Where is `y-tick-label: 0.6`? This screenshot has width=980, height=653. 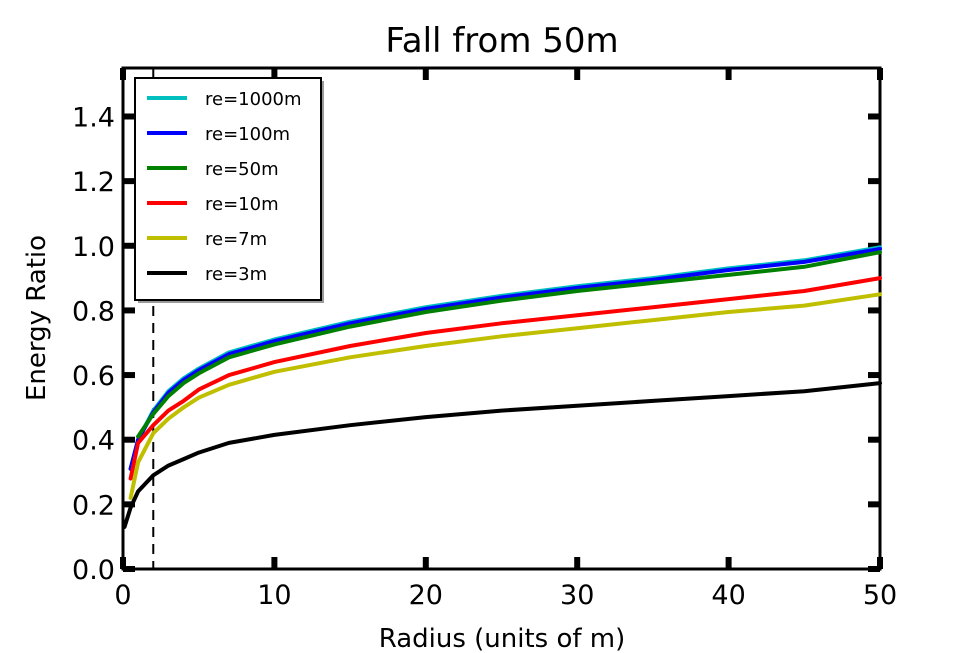 y-tick-label: 0.6 is located at coordinates (93, 376).